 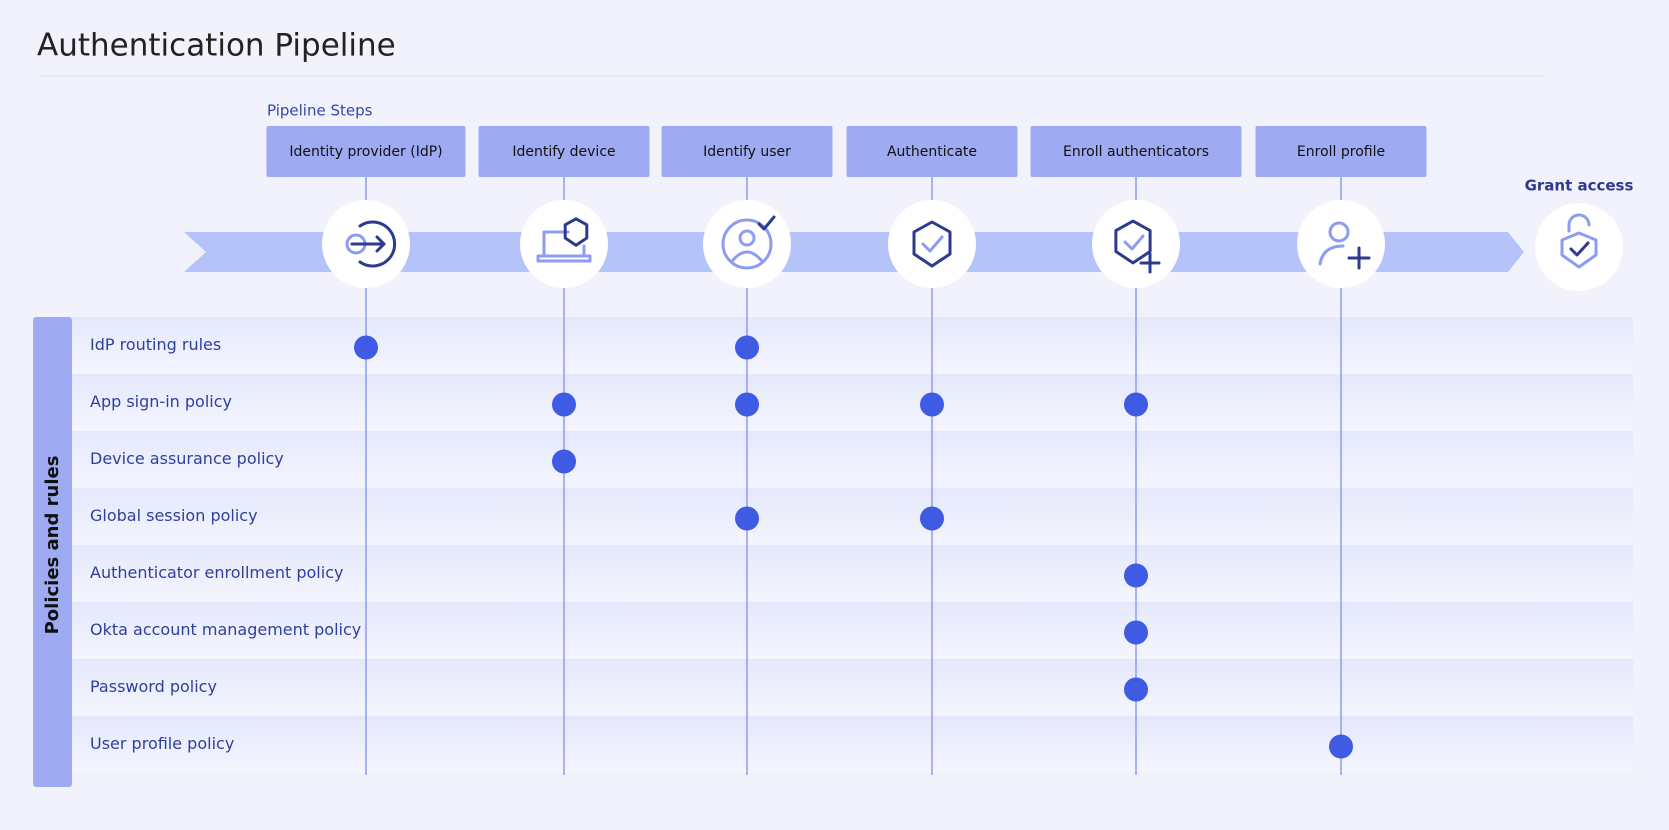 I want to click on side-label: Policies and rules, so click(x=52, y=545).